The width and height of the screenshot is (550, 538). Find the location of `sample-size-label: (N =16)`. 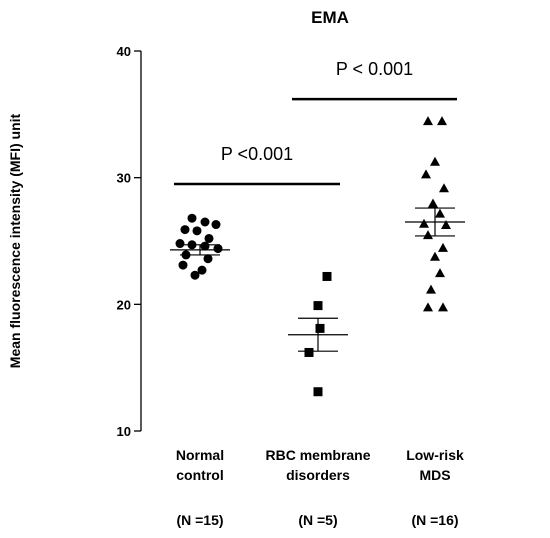

sample-size-label: (N =16) is located at coordinates (434, 520).